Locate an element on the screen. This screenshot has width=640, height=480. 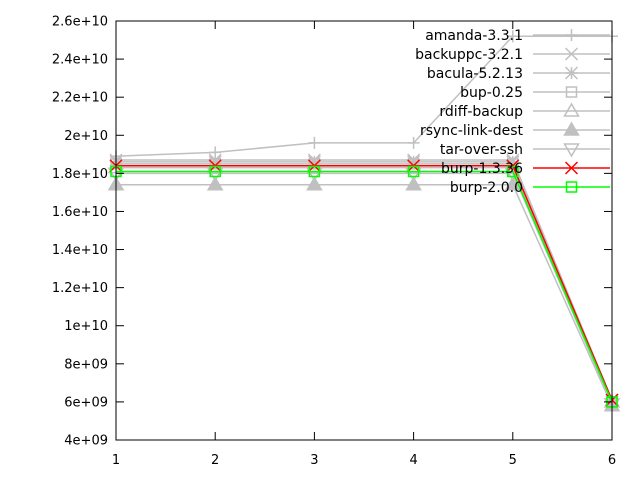
y-tick-label: 6e+09 is located at coordinates (86, 402).